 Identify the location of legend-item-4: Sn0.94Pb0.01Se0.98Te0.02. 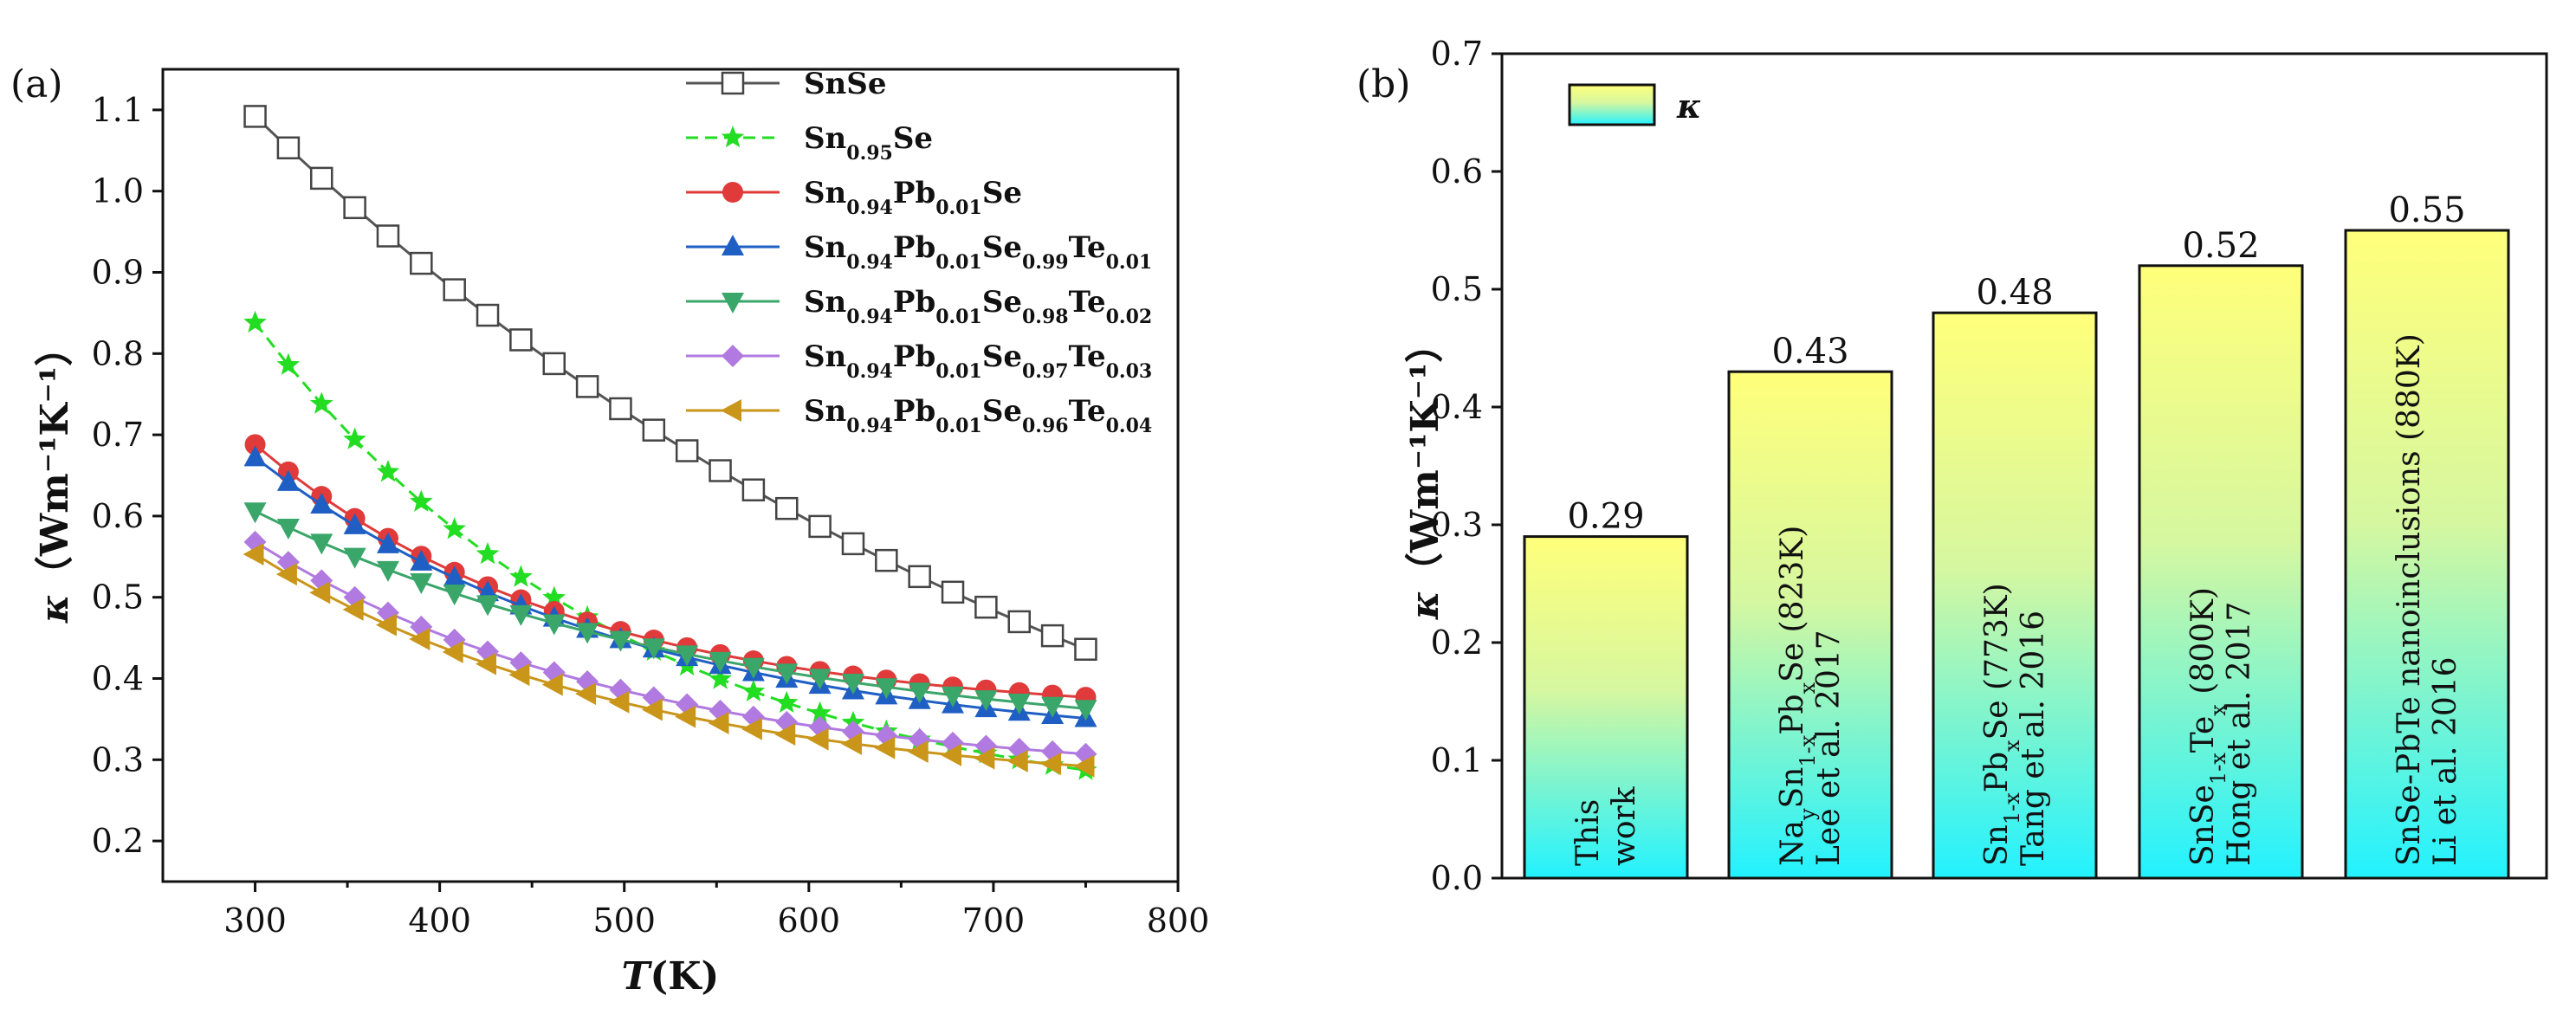
(919, 306).